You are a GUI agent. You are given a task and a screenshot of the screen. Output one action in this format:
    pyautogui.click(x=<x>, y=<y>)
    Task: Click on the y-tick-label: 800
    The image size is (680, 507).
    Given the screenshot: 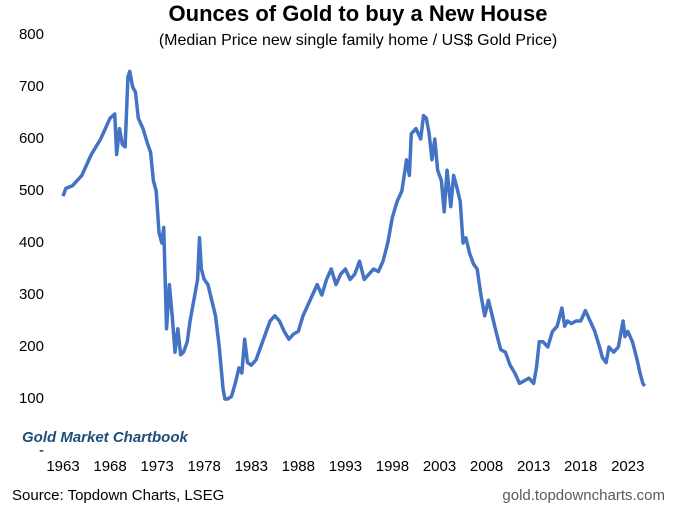 What is the action you would take?
    pyautogui.click(x=31, y=34)
    